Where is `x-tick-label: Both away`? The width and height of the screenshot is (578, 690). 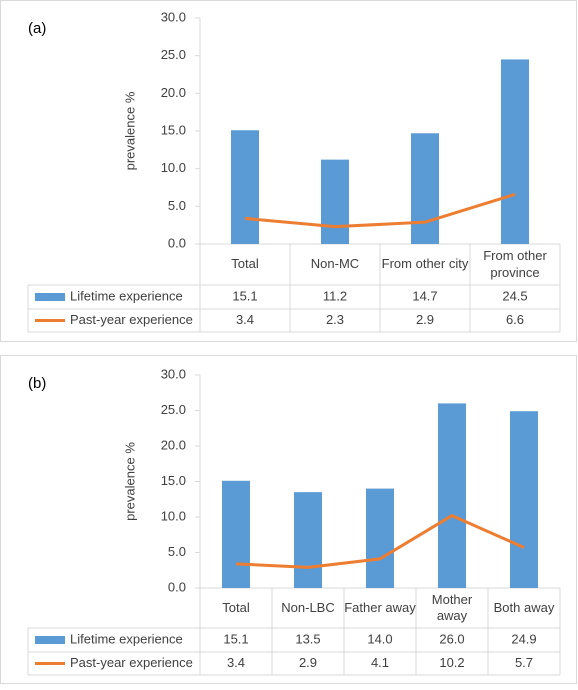 x-tick-label: Both away is located at coordinates (524, 607).